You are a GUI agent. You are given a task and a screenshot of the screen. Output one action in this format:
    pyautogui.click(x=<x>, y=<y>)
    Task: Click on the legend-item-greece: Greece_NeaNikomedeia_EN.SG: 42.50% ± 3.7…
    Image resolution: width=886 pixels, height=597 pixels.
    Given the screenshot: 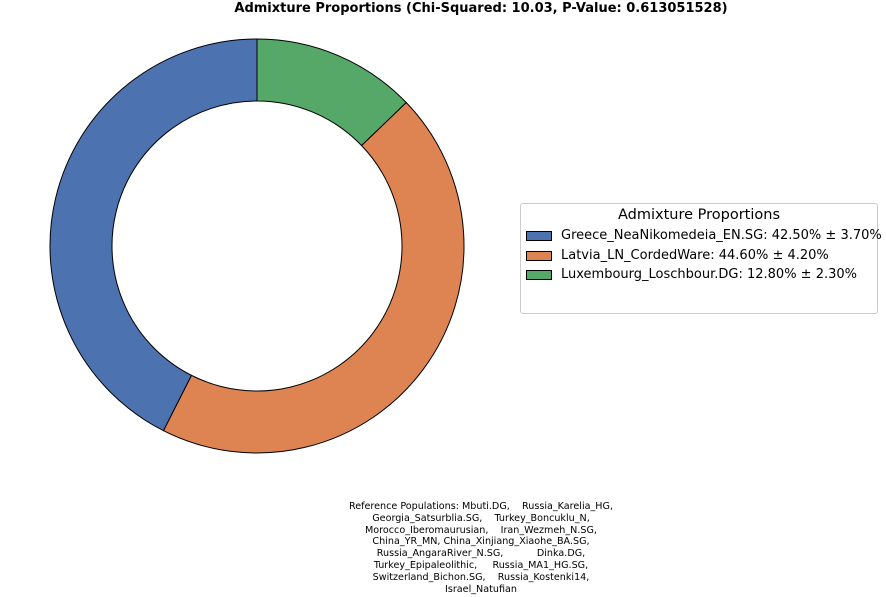 What is the action you would take?
    pyautogui.click(x=701, y=237)
    